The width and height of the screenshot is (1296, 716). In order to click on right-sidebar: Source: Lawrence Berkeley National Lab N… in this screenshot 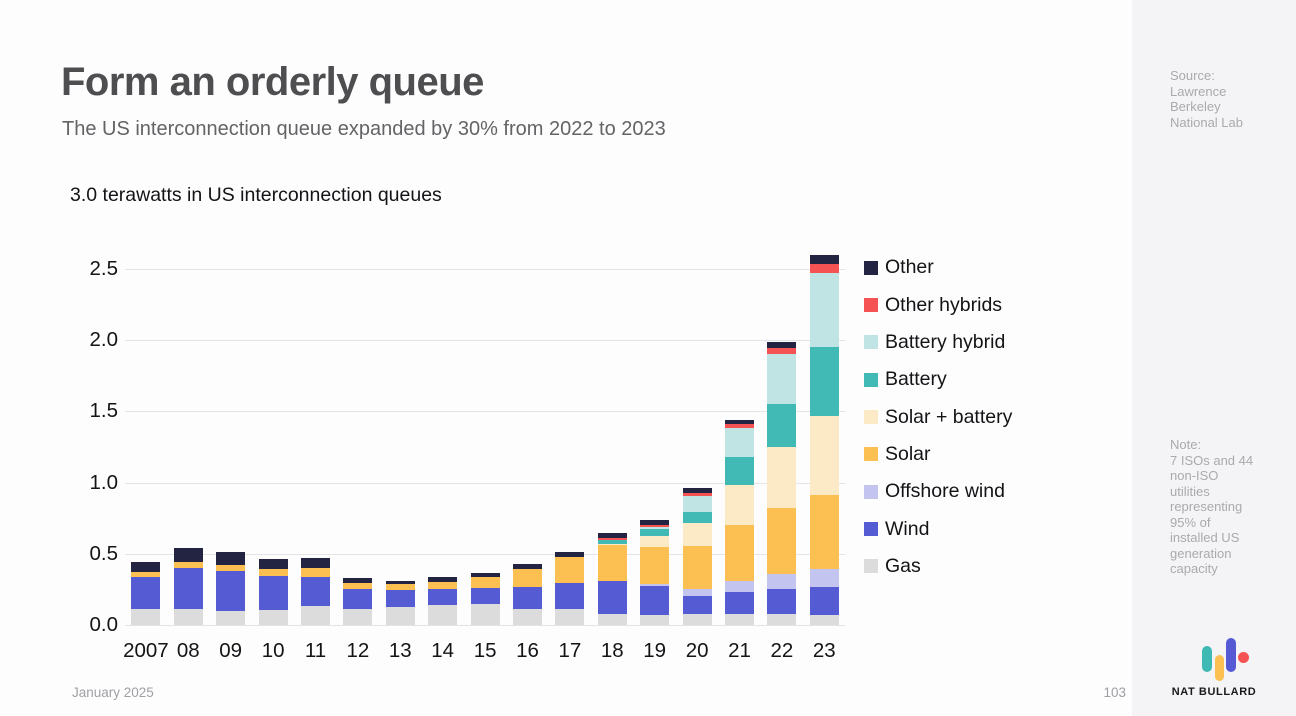, I will do `click(1214, 358)`.